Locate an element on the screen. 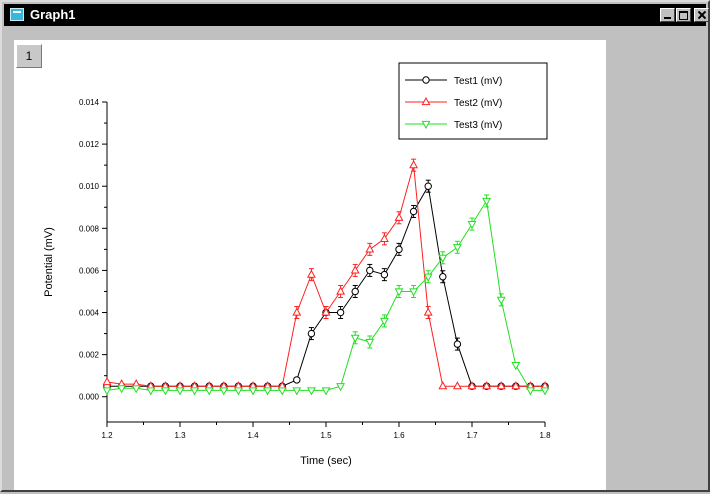  legend-label-3: Test3 (mV) is located at coordinates (478, 125).